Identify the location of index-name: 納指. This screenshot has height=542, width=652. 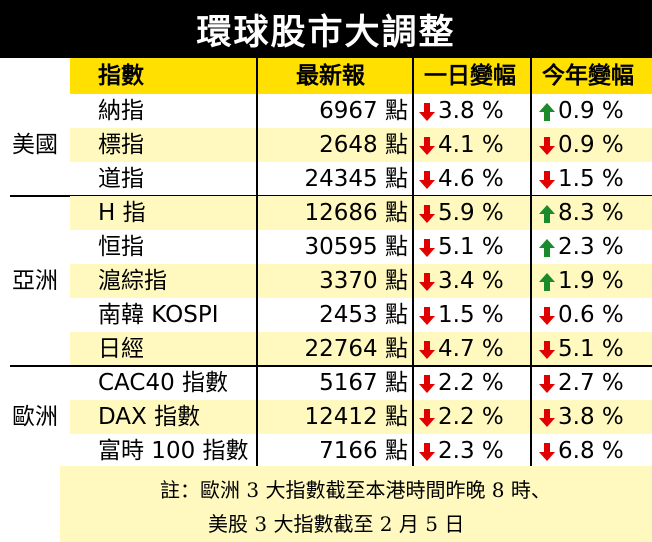
(121, 111).